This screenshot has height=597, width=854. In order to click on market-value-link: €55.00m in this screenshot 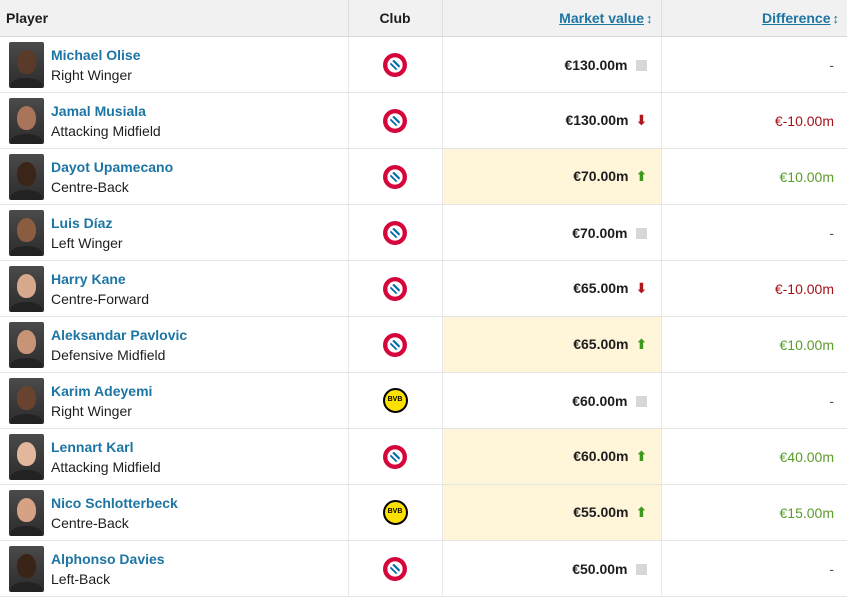, I will do `click(601, 511)`.